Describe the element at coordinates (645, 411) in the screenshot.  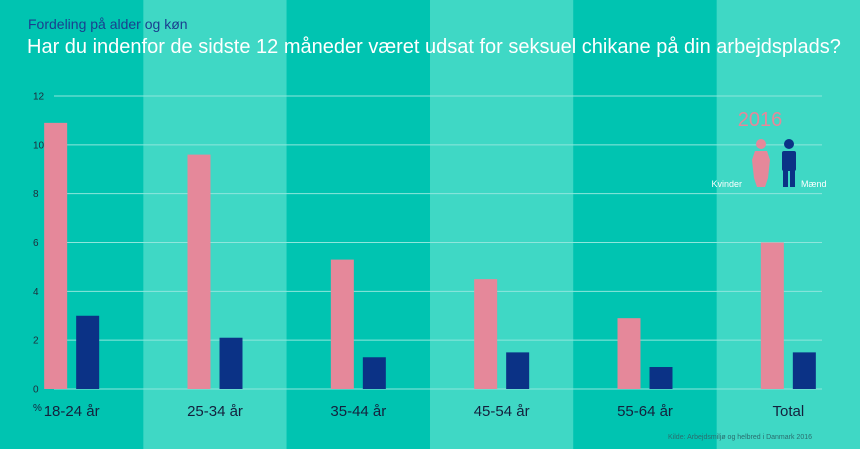
I see `x-category-label: 55-64 år` at that location.